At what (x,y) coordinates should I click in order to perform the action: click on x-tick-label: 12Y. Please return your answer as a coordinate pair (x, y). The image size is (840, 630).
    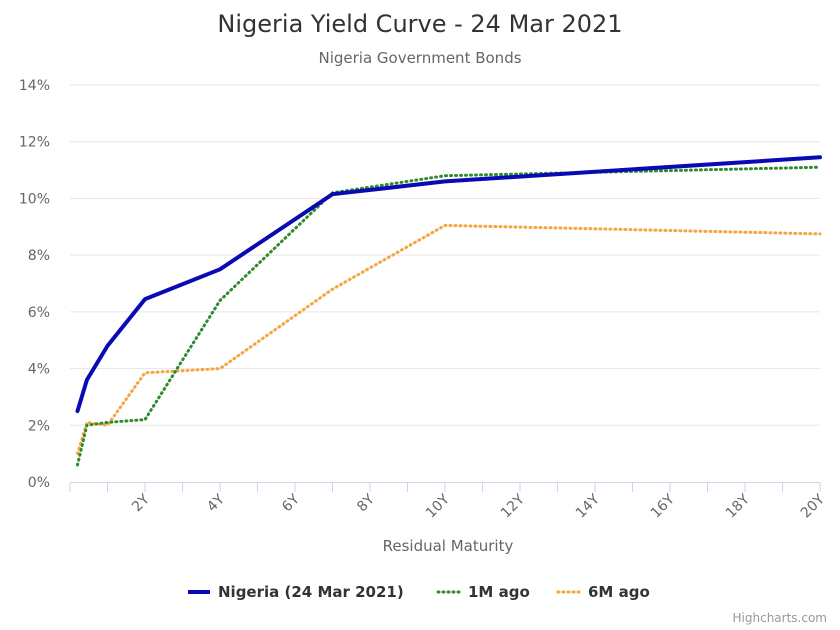
    Looking at the image, I should click on (513, 506).